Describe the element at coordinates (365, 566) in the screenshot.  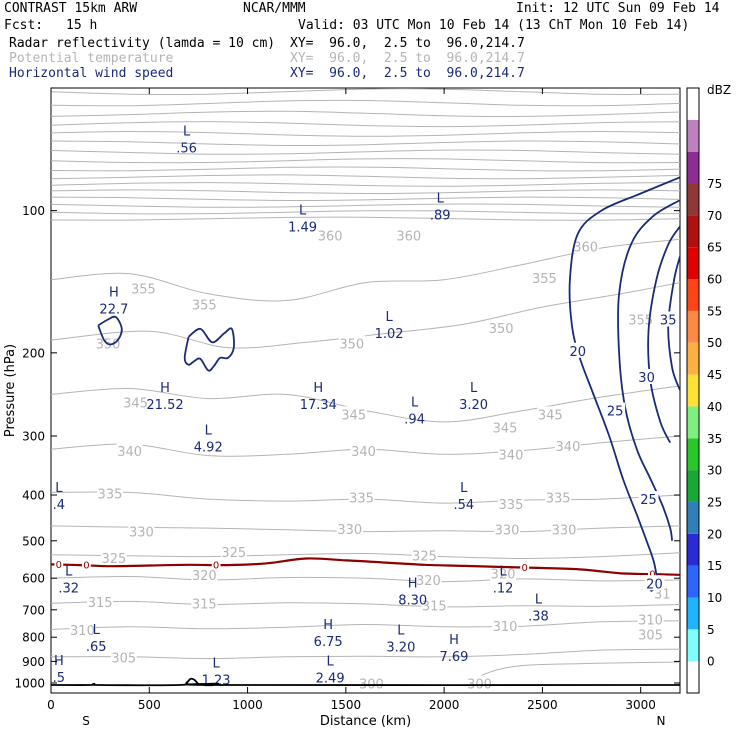
I see `freezing-level-line` at that location.